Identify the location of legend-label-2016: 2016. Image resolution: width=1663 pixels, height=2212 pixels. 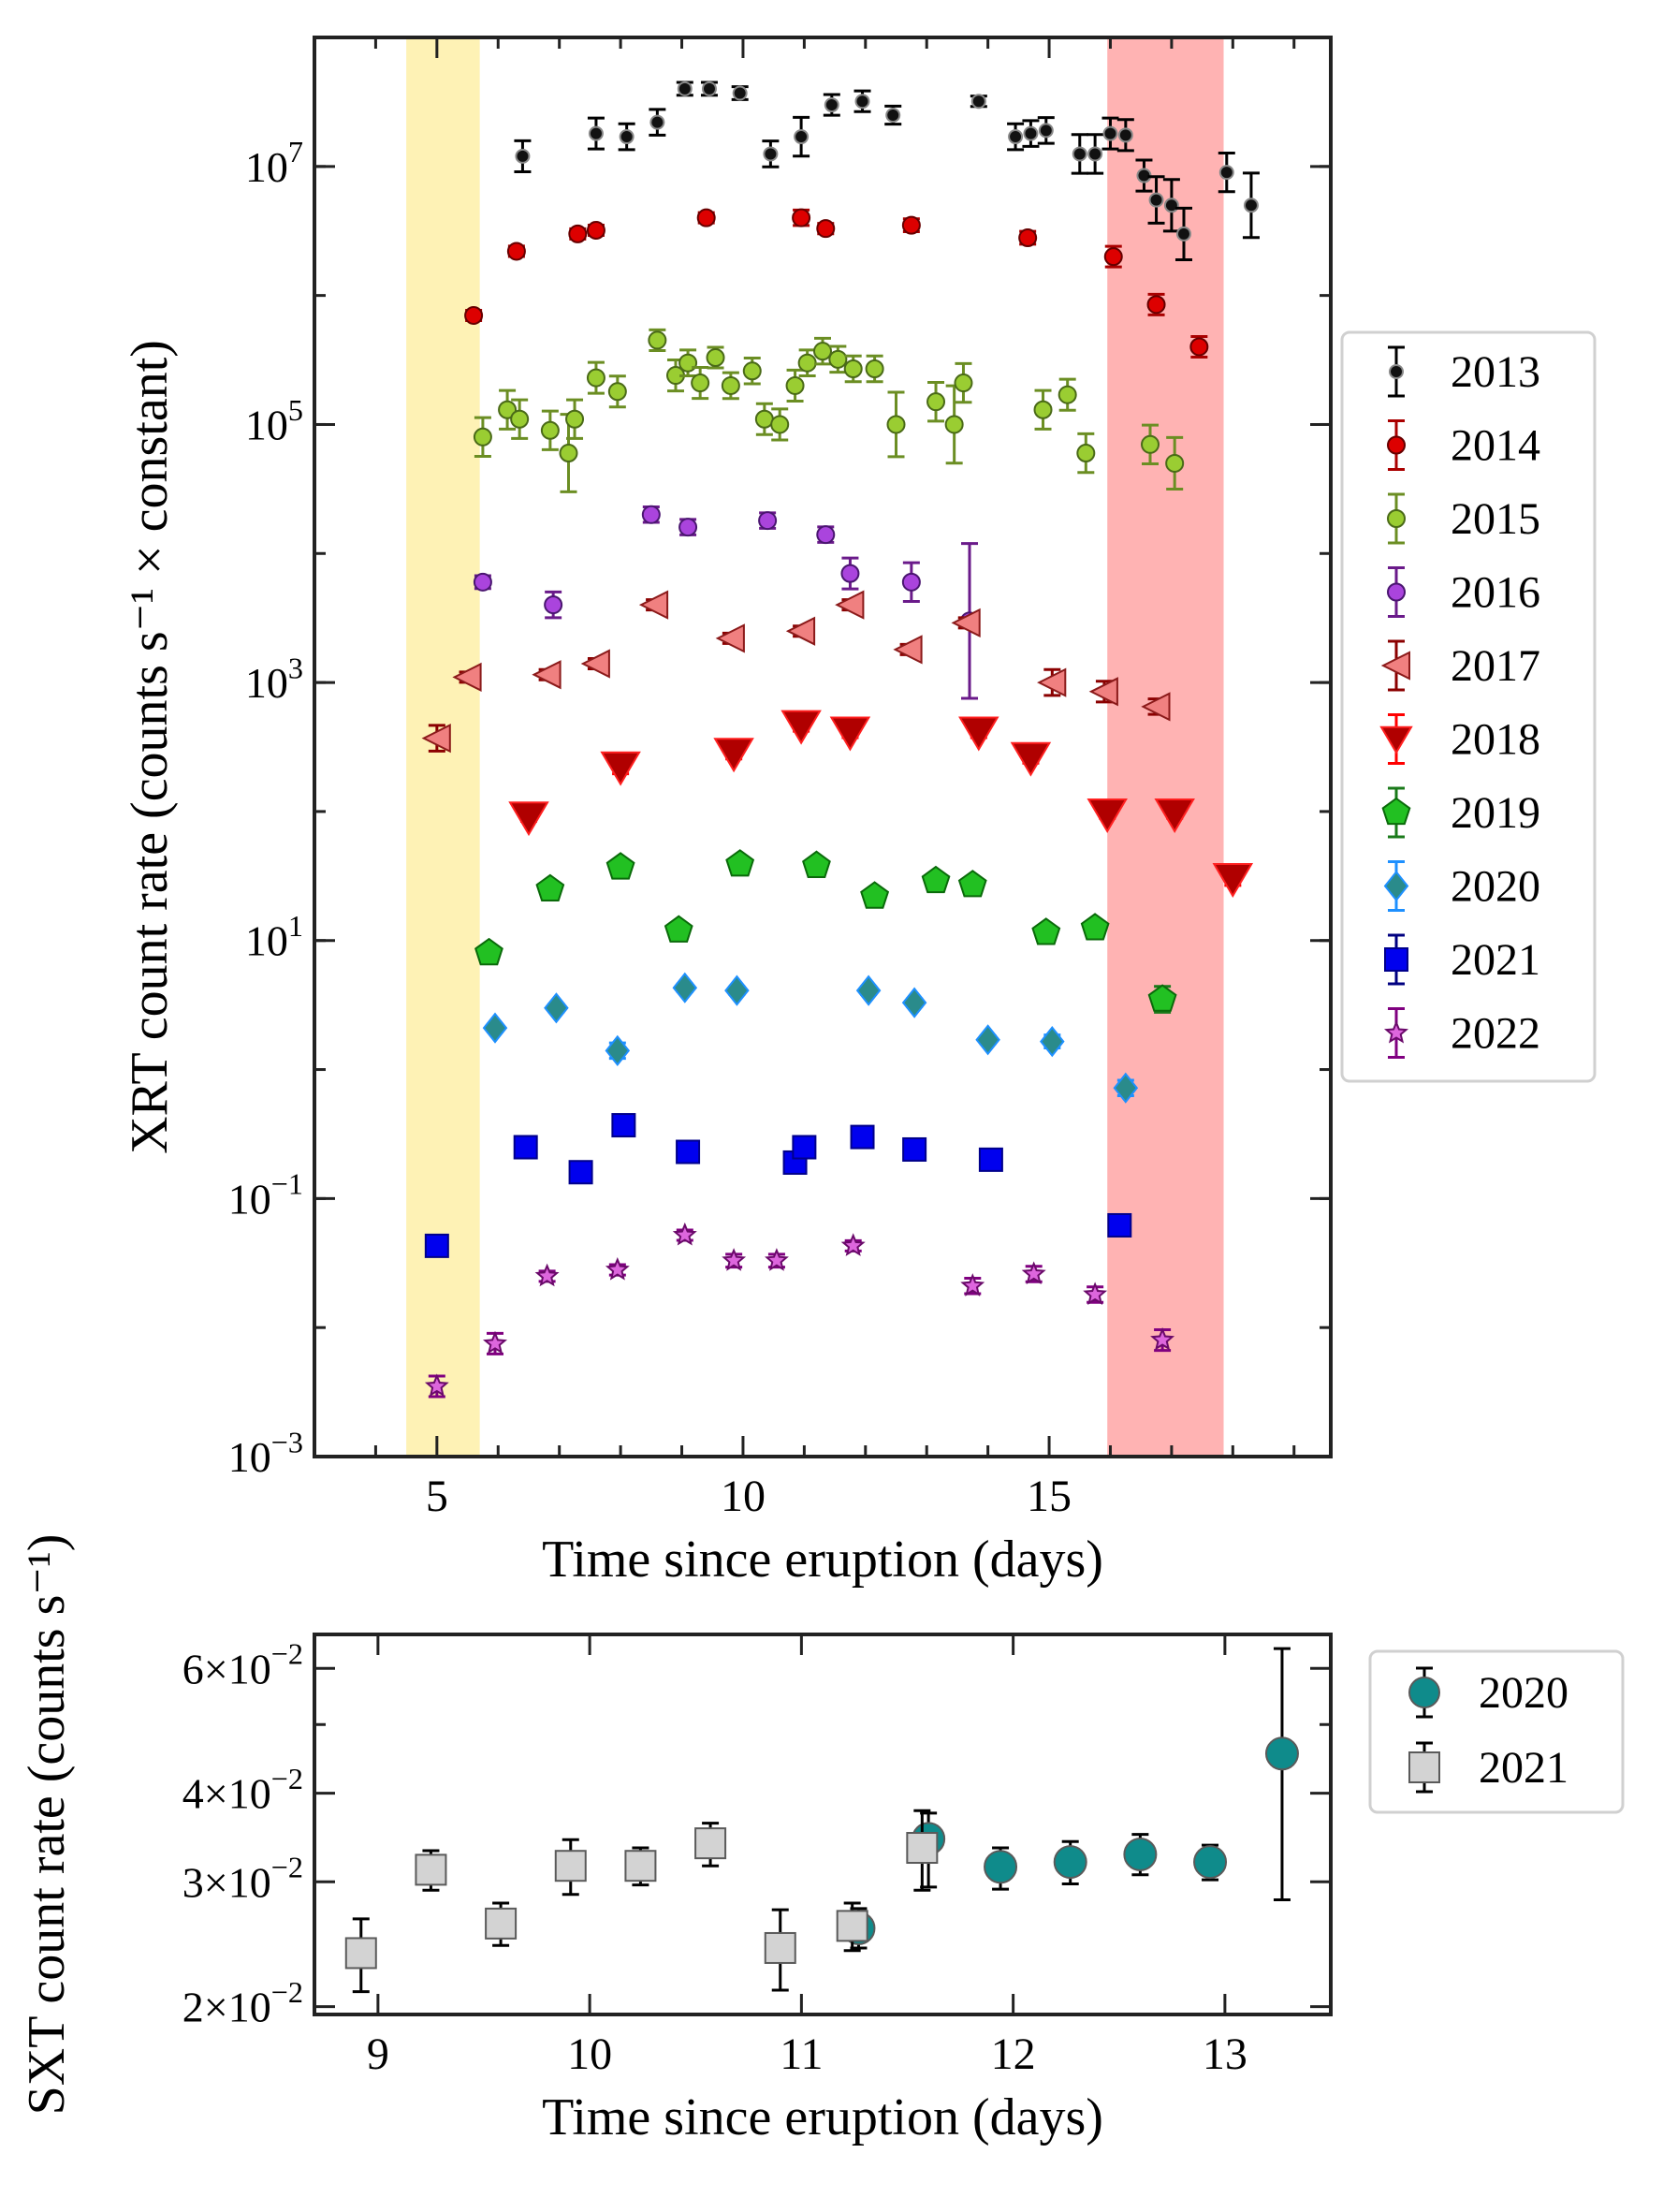
(1495, 593).